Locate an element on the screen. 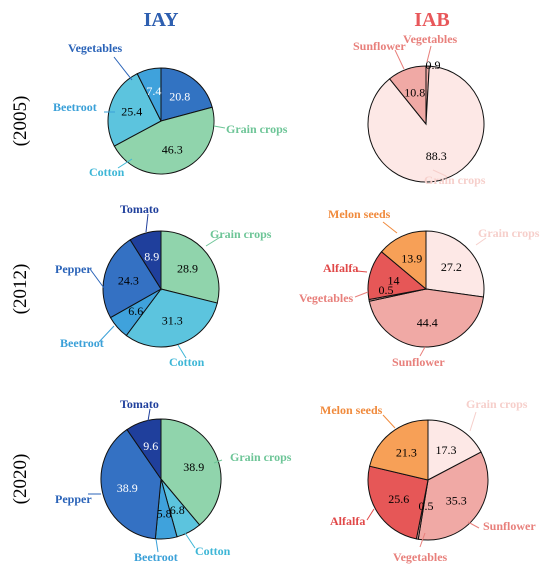 The width and height of the screenshot is (550, 568). pie-slice-vegetables is located at coordinates (186, 94).